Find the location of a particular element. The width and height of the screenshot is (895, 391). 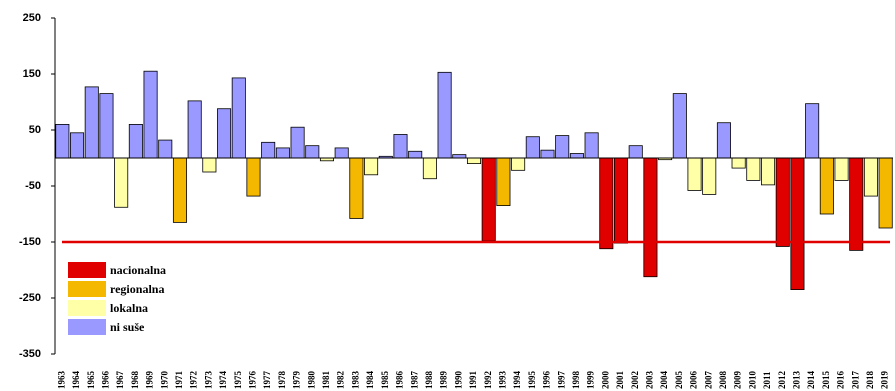

x-tick-label: 2016 is located at coordinates (841, 380).